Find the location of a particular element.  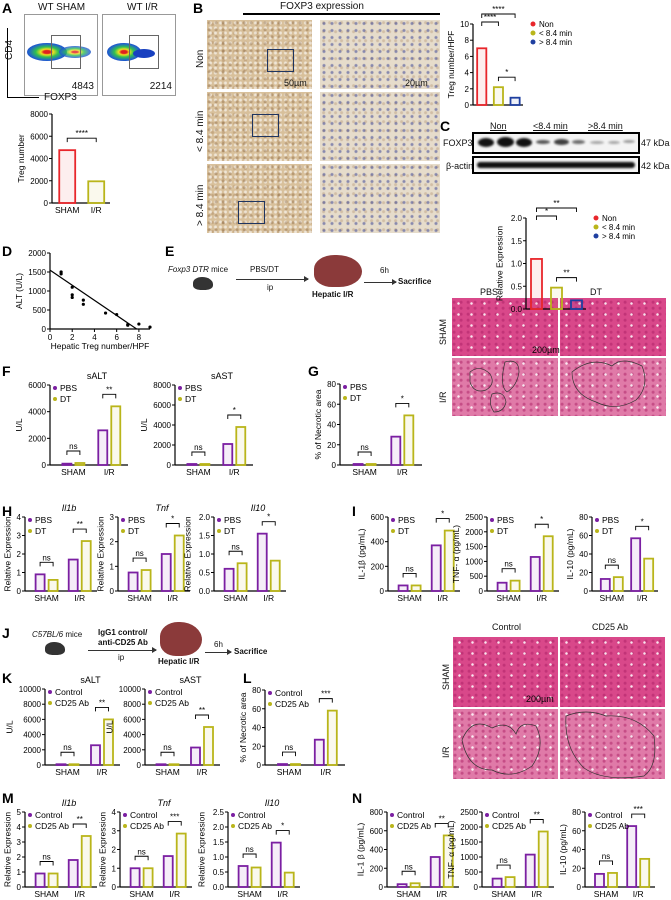

y-tick-label: 200 is located at coordinates (378, 566).